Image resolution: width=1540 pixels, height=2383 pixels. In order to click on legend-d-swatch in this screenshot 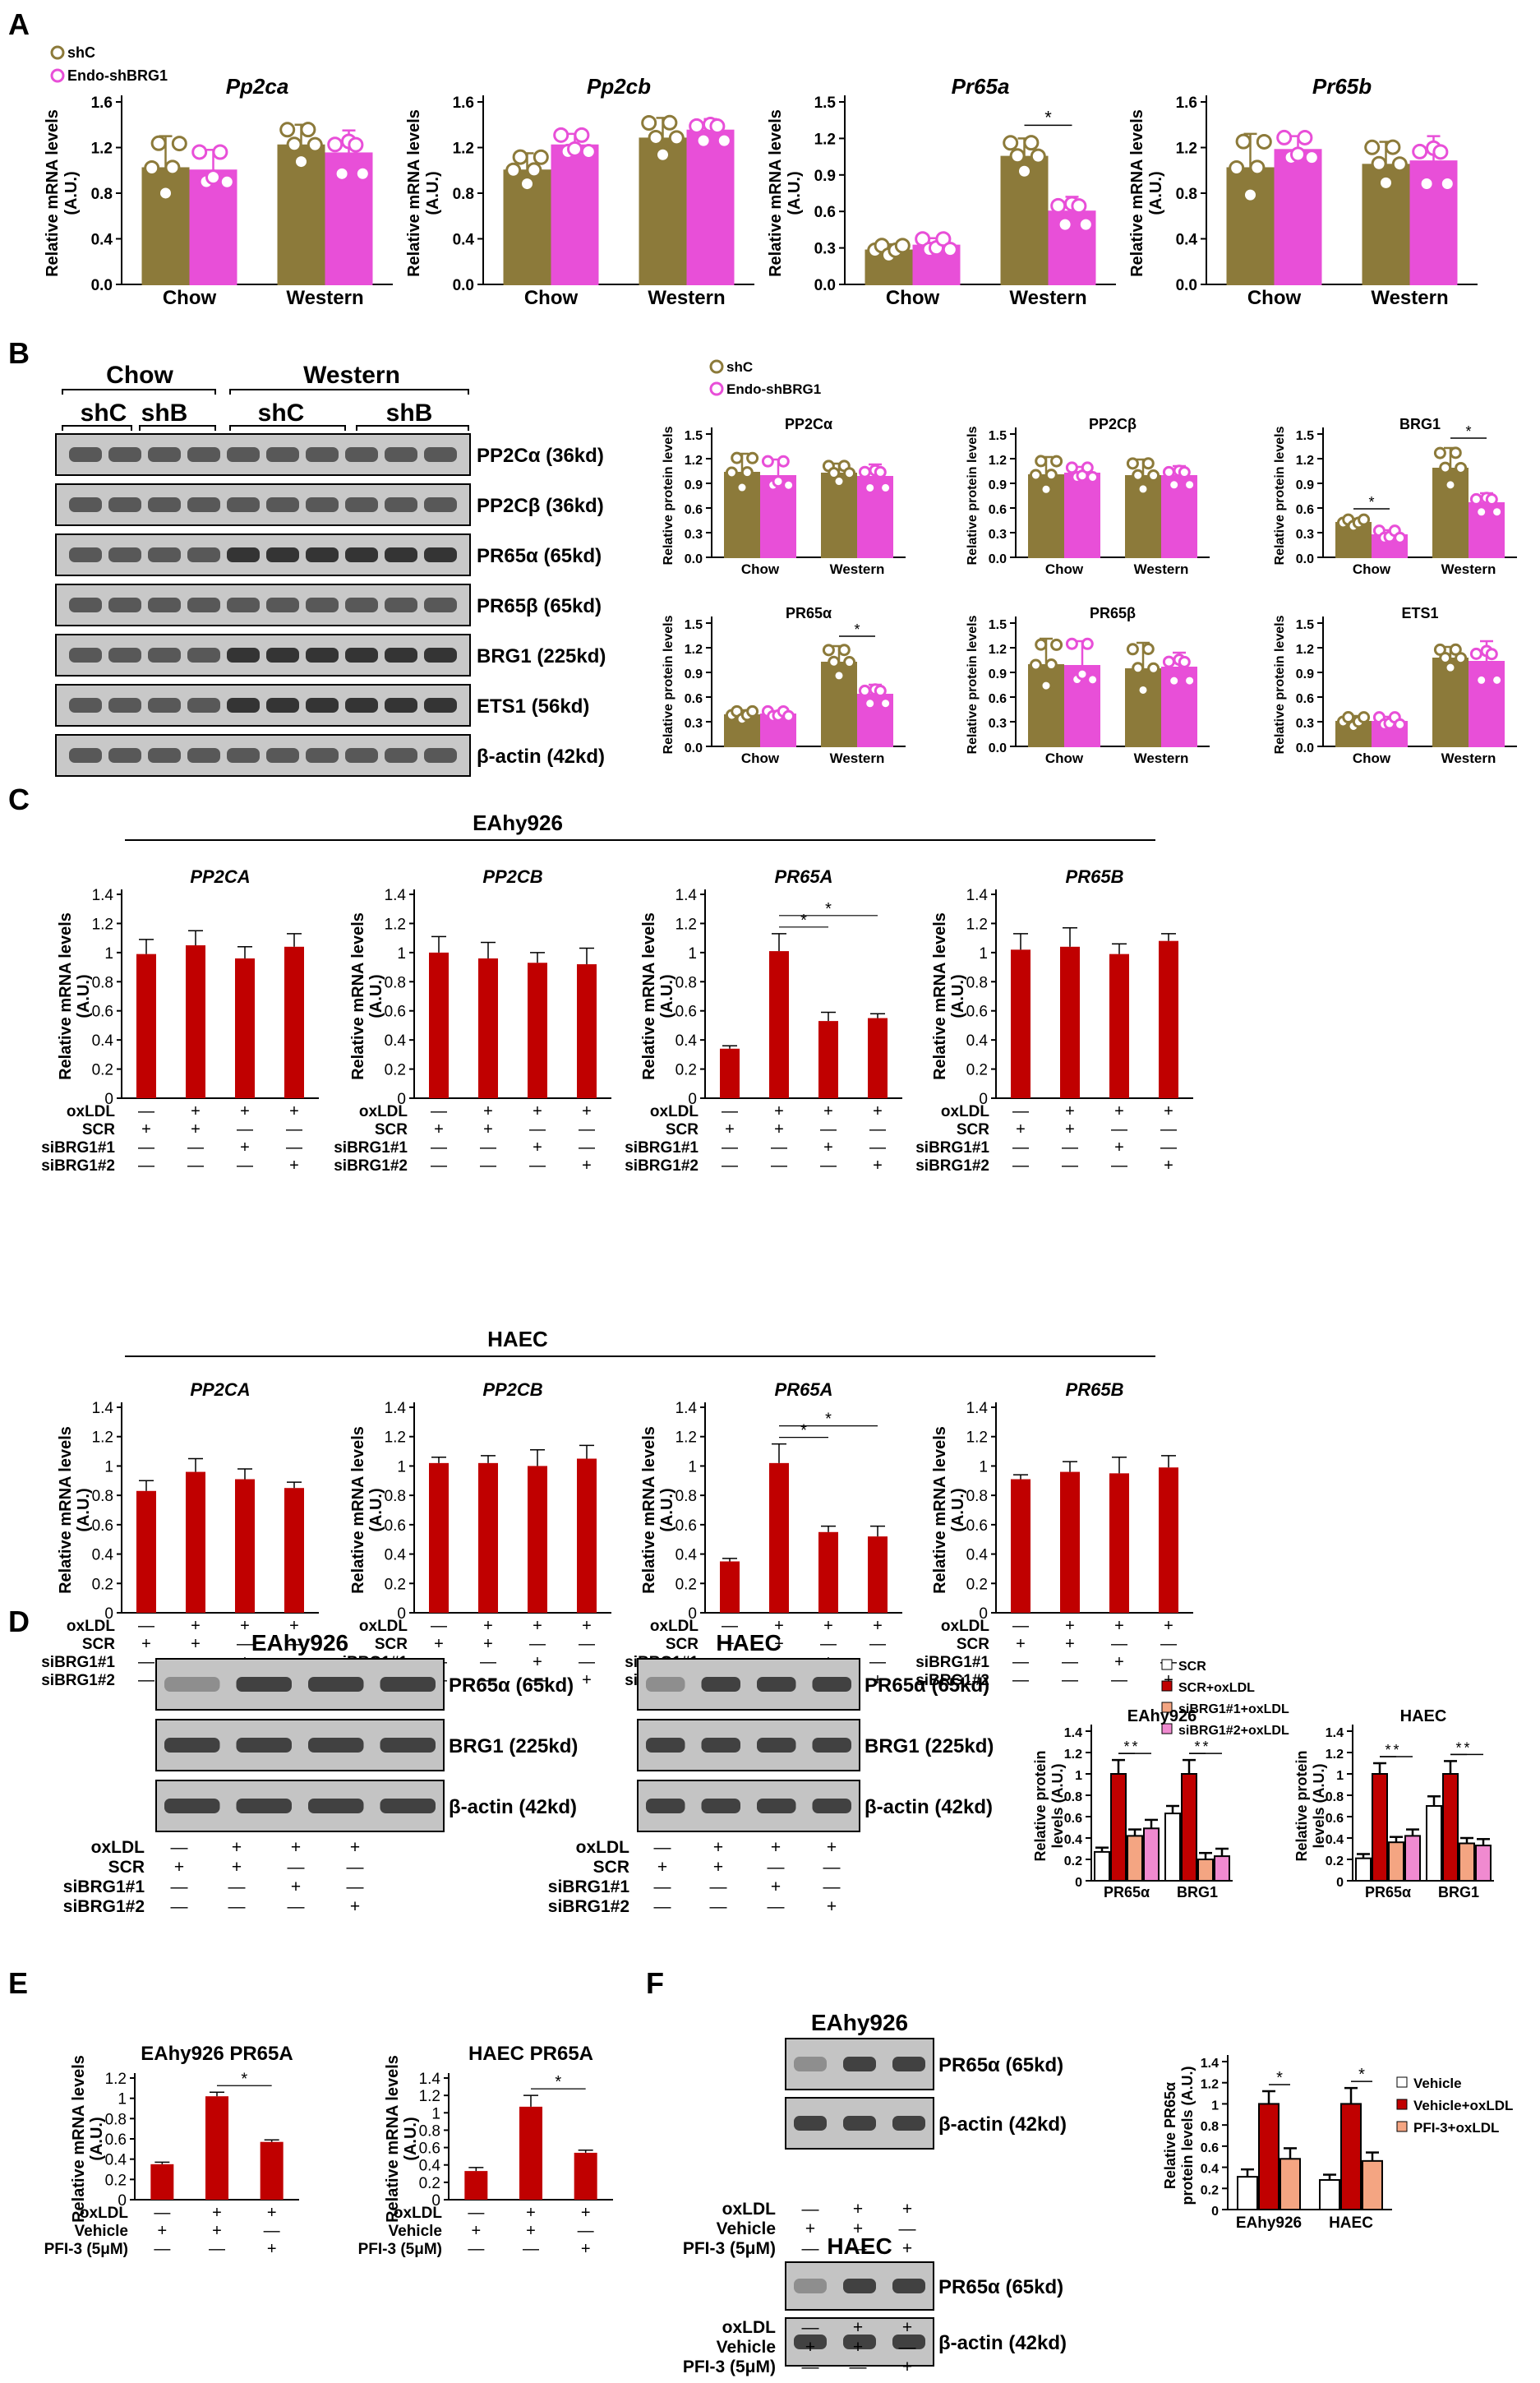, I will do `click(1167, 1686)`.